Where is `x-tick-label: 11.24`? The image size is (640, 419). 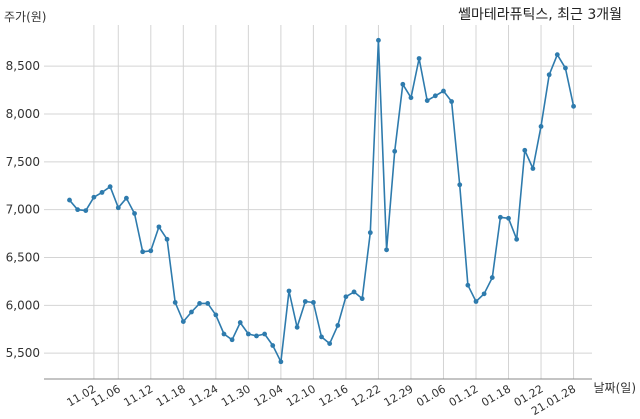
x-tick-label: 11.24 is located at coordinates (204, 395).